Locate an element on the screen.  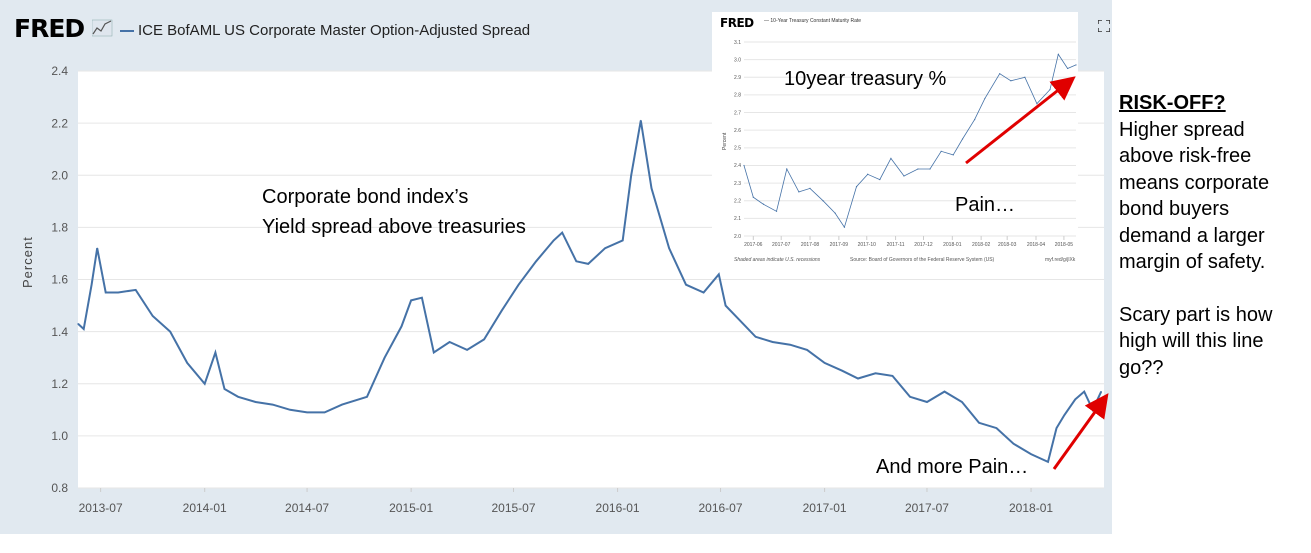
main-y-tick-label: 0.8 is located at coordinates (59, 488).